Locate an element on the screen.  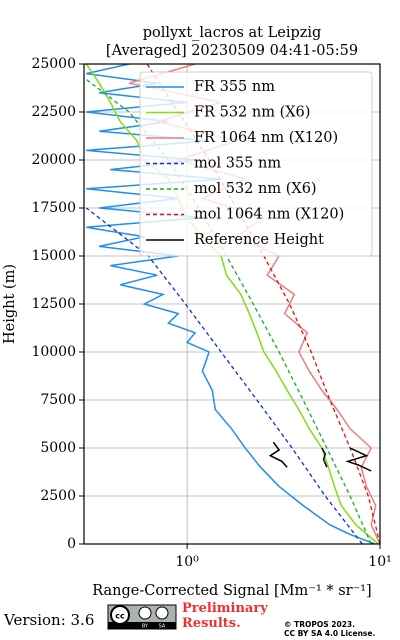
y-tick-label: 7500 is located at coordinates (58, 400).